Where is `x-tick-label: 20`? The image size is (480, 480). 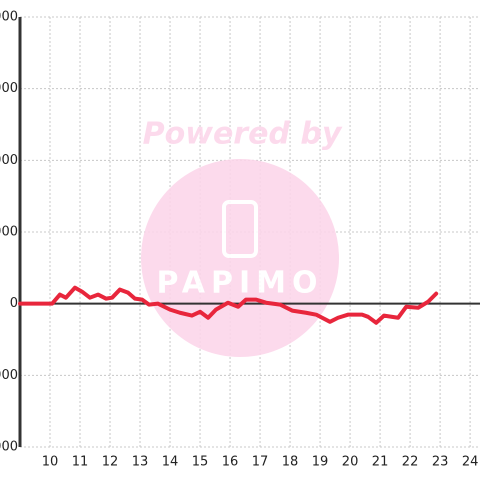
x-tick-label: 20 is located at coordinates (350, 462).